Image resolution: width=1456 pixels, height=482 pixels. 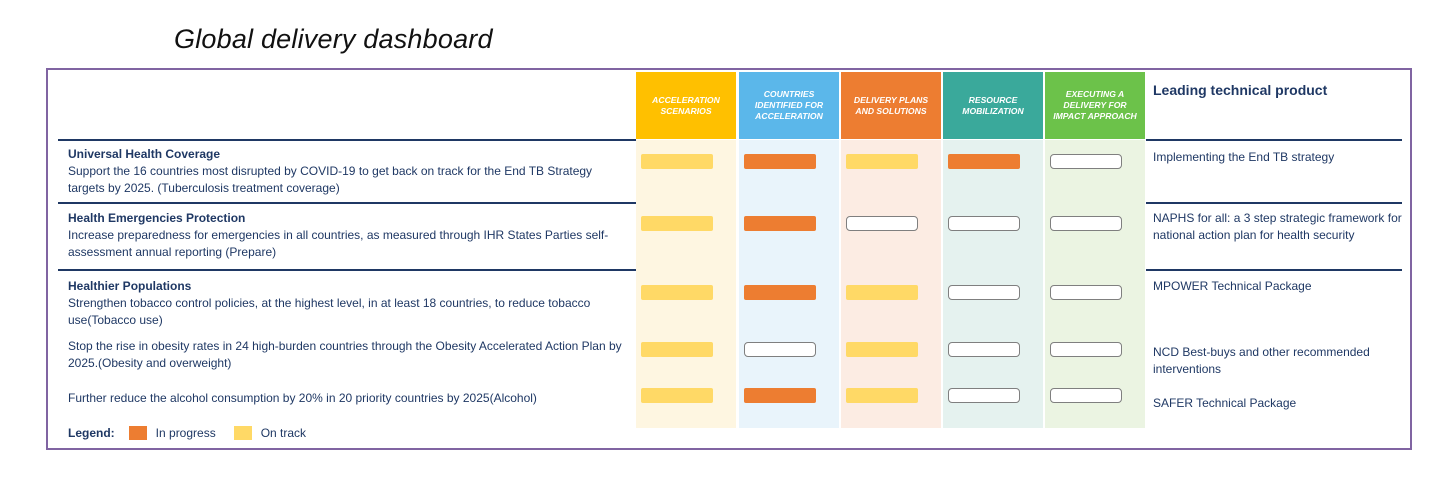 I want to click on objective-heading: Healthier Populations, so click(x=130, y=286).